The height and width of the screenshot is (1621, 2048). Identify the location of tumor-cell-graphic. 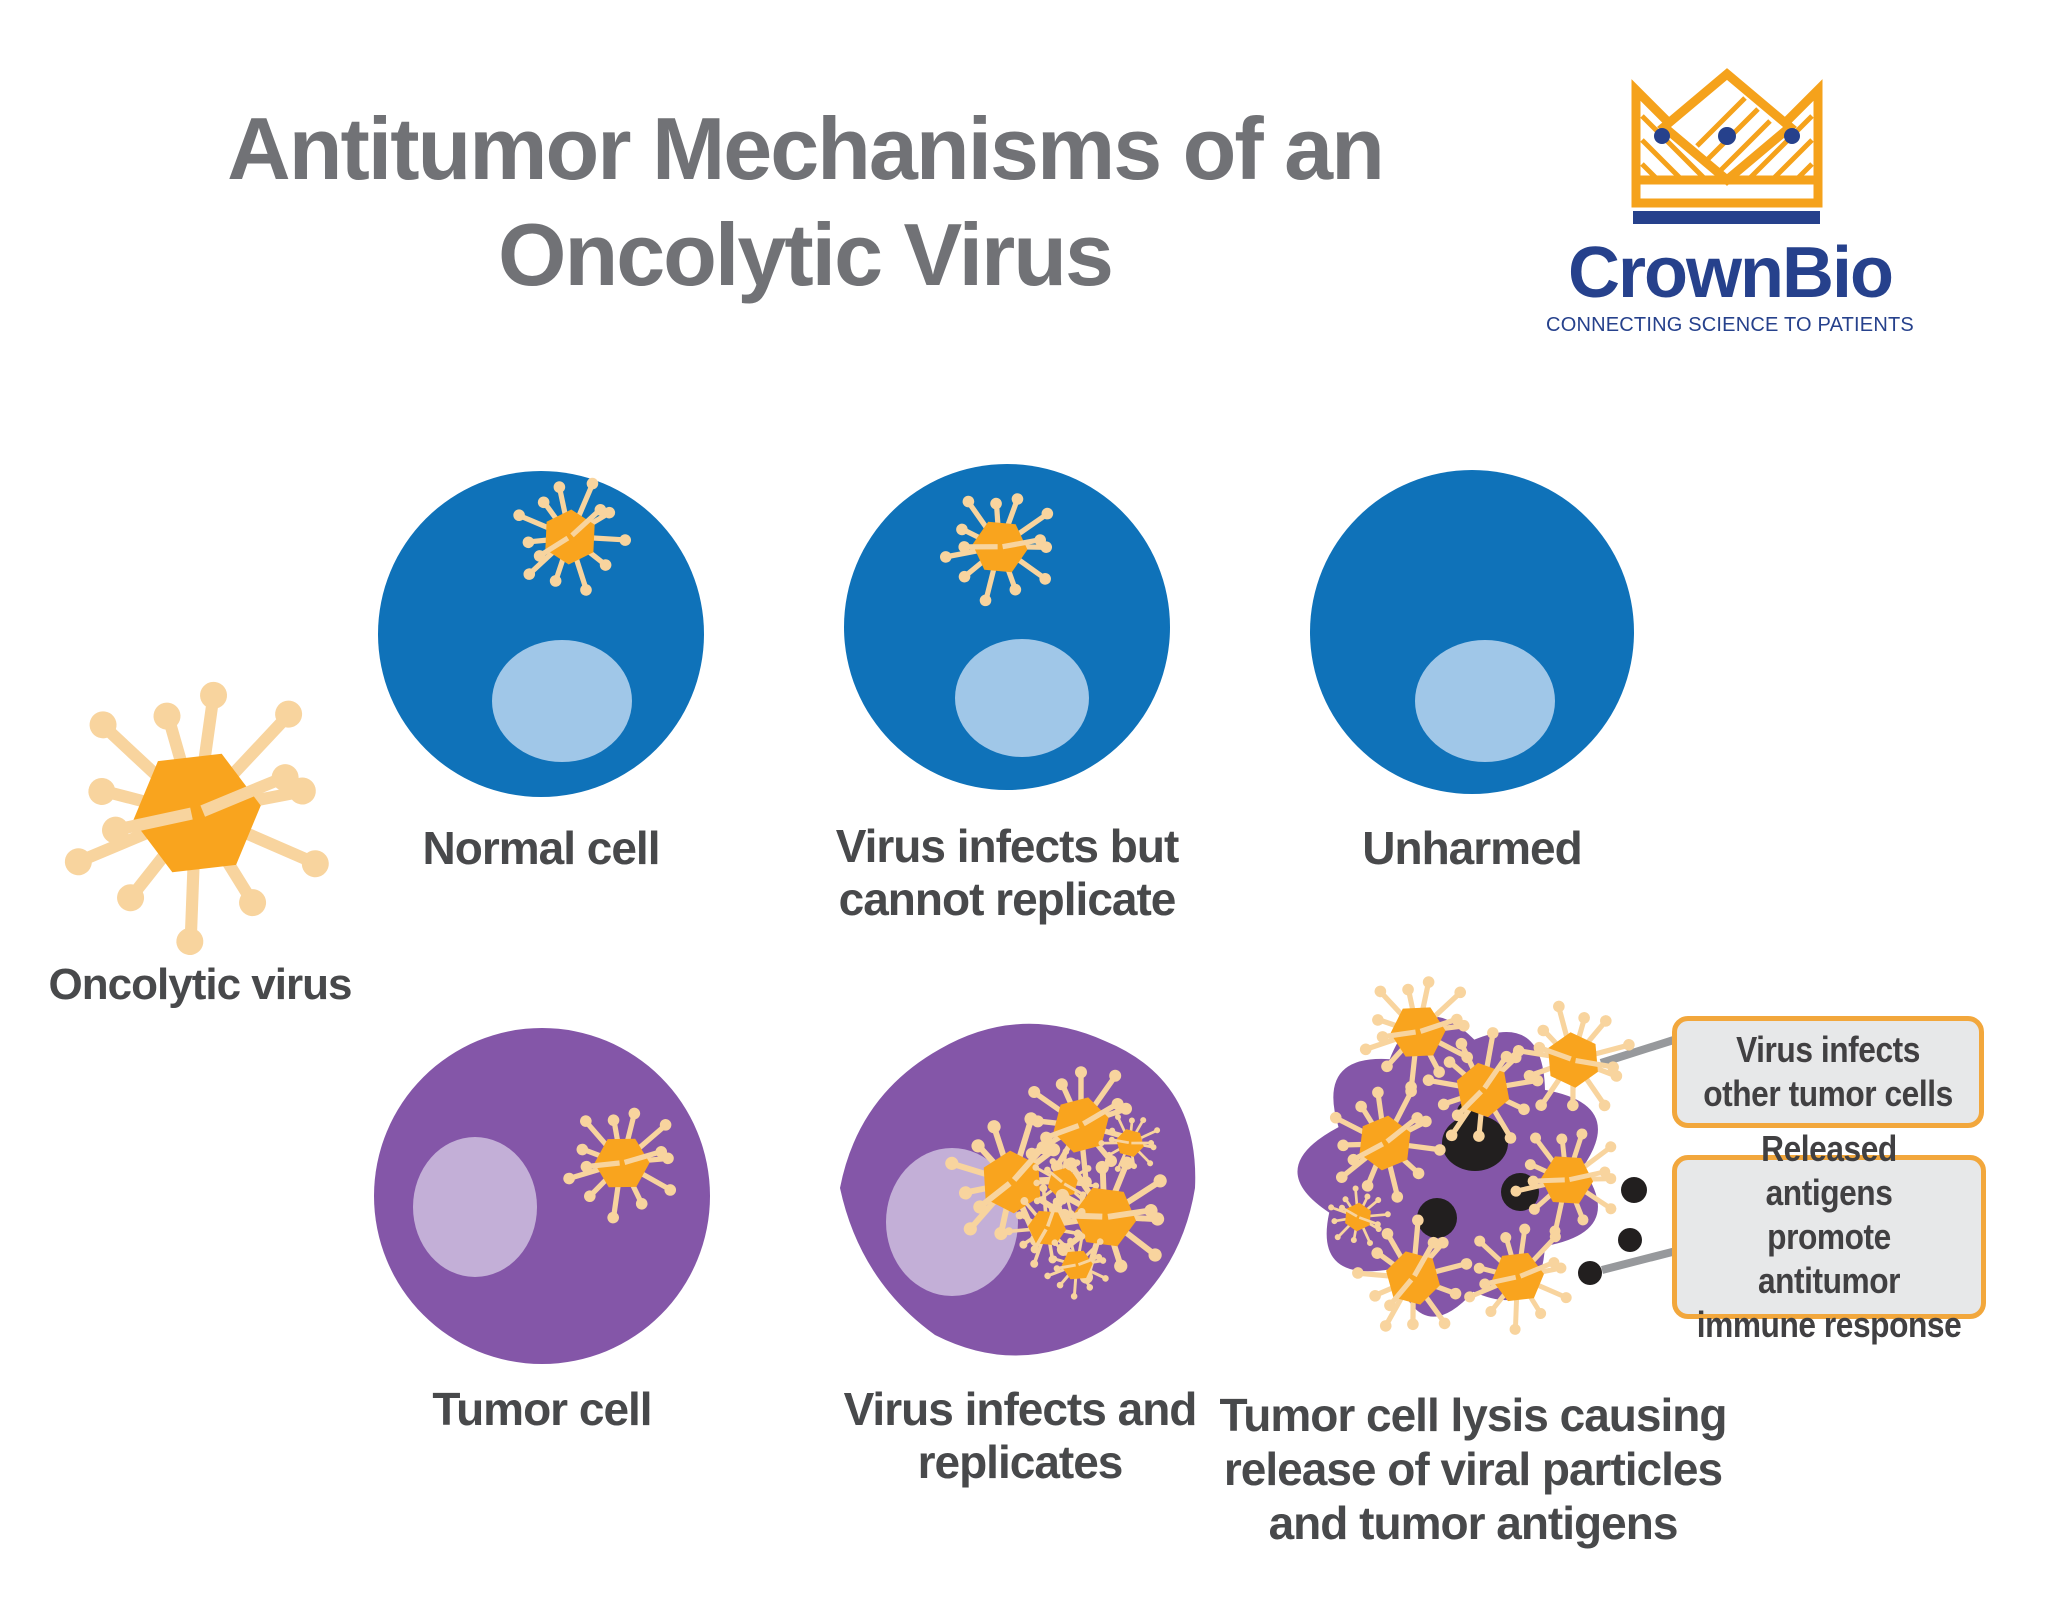
(542, 1196).